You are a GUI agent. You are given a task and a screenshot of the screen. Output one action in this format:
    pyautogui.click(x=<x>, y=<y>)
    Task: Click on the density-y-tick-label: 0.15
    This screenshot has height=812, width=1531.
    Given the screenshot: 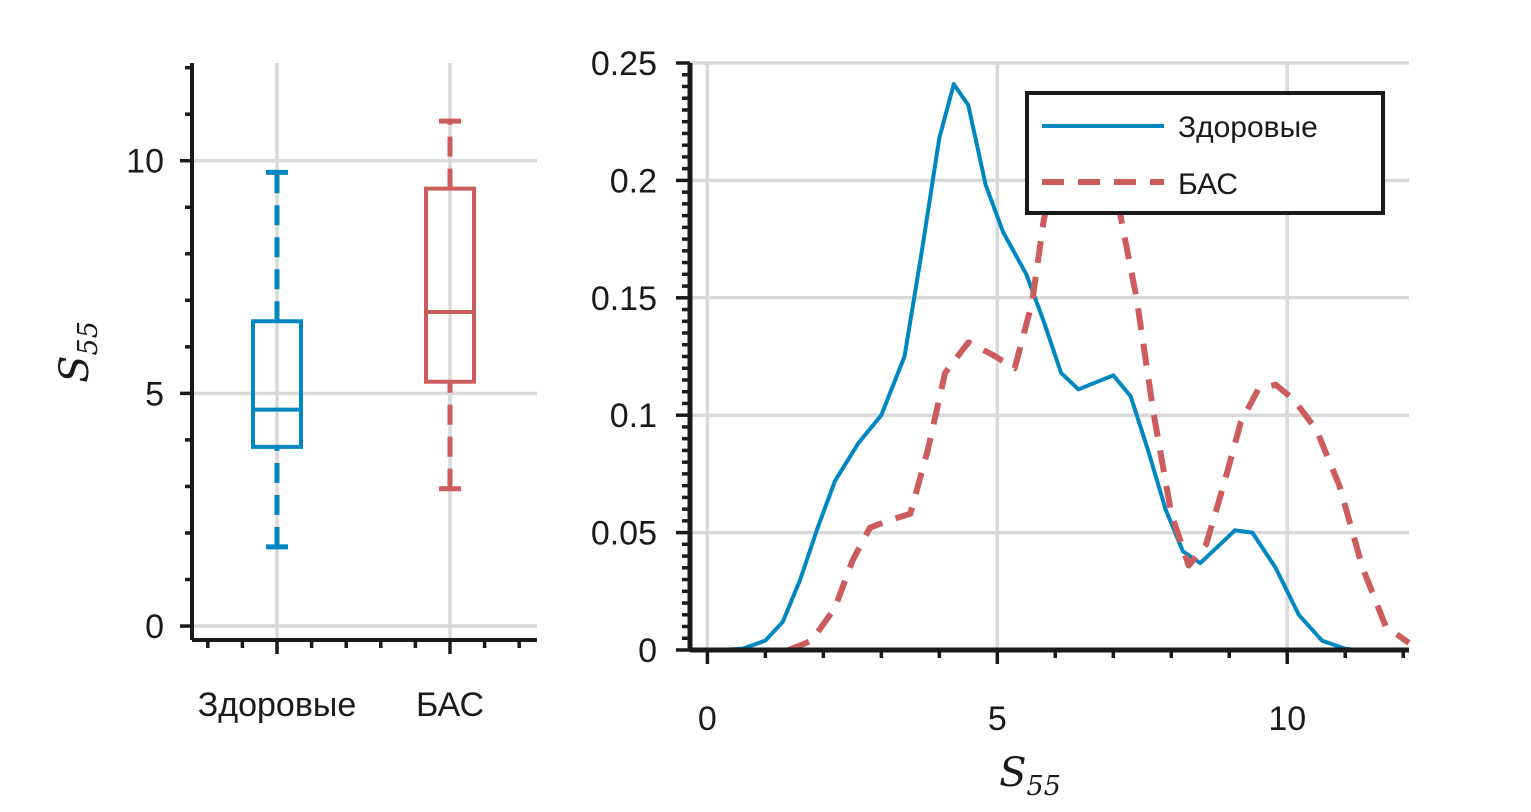 What is the action you would take?
    pyautogui.click(x=624, y=299)
    